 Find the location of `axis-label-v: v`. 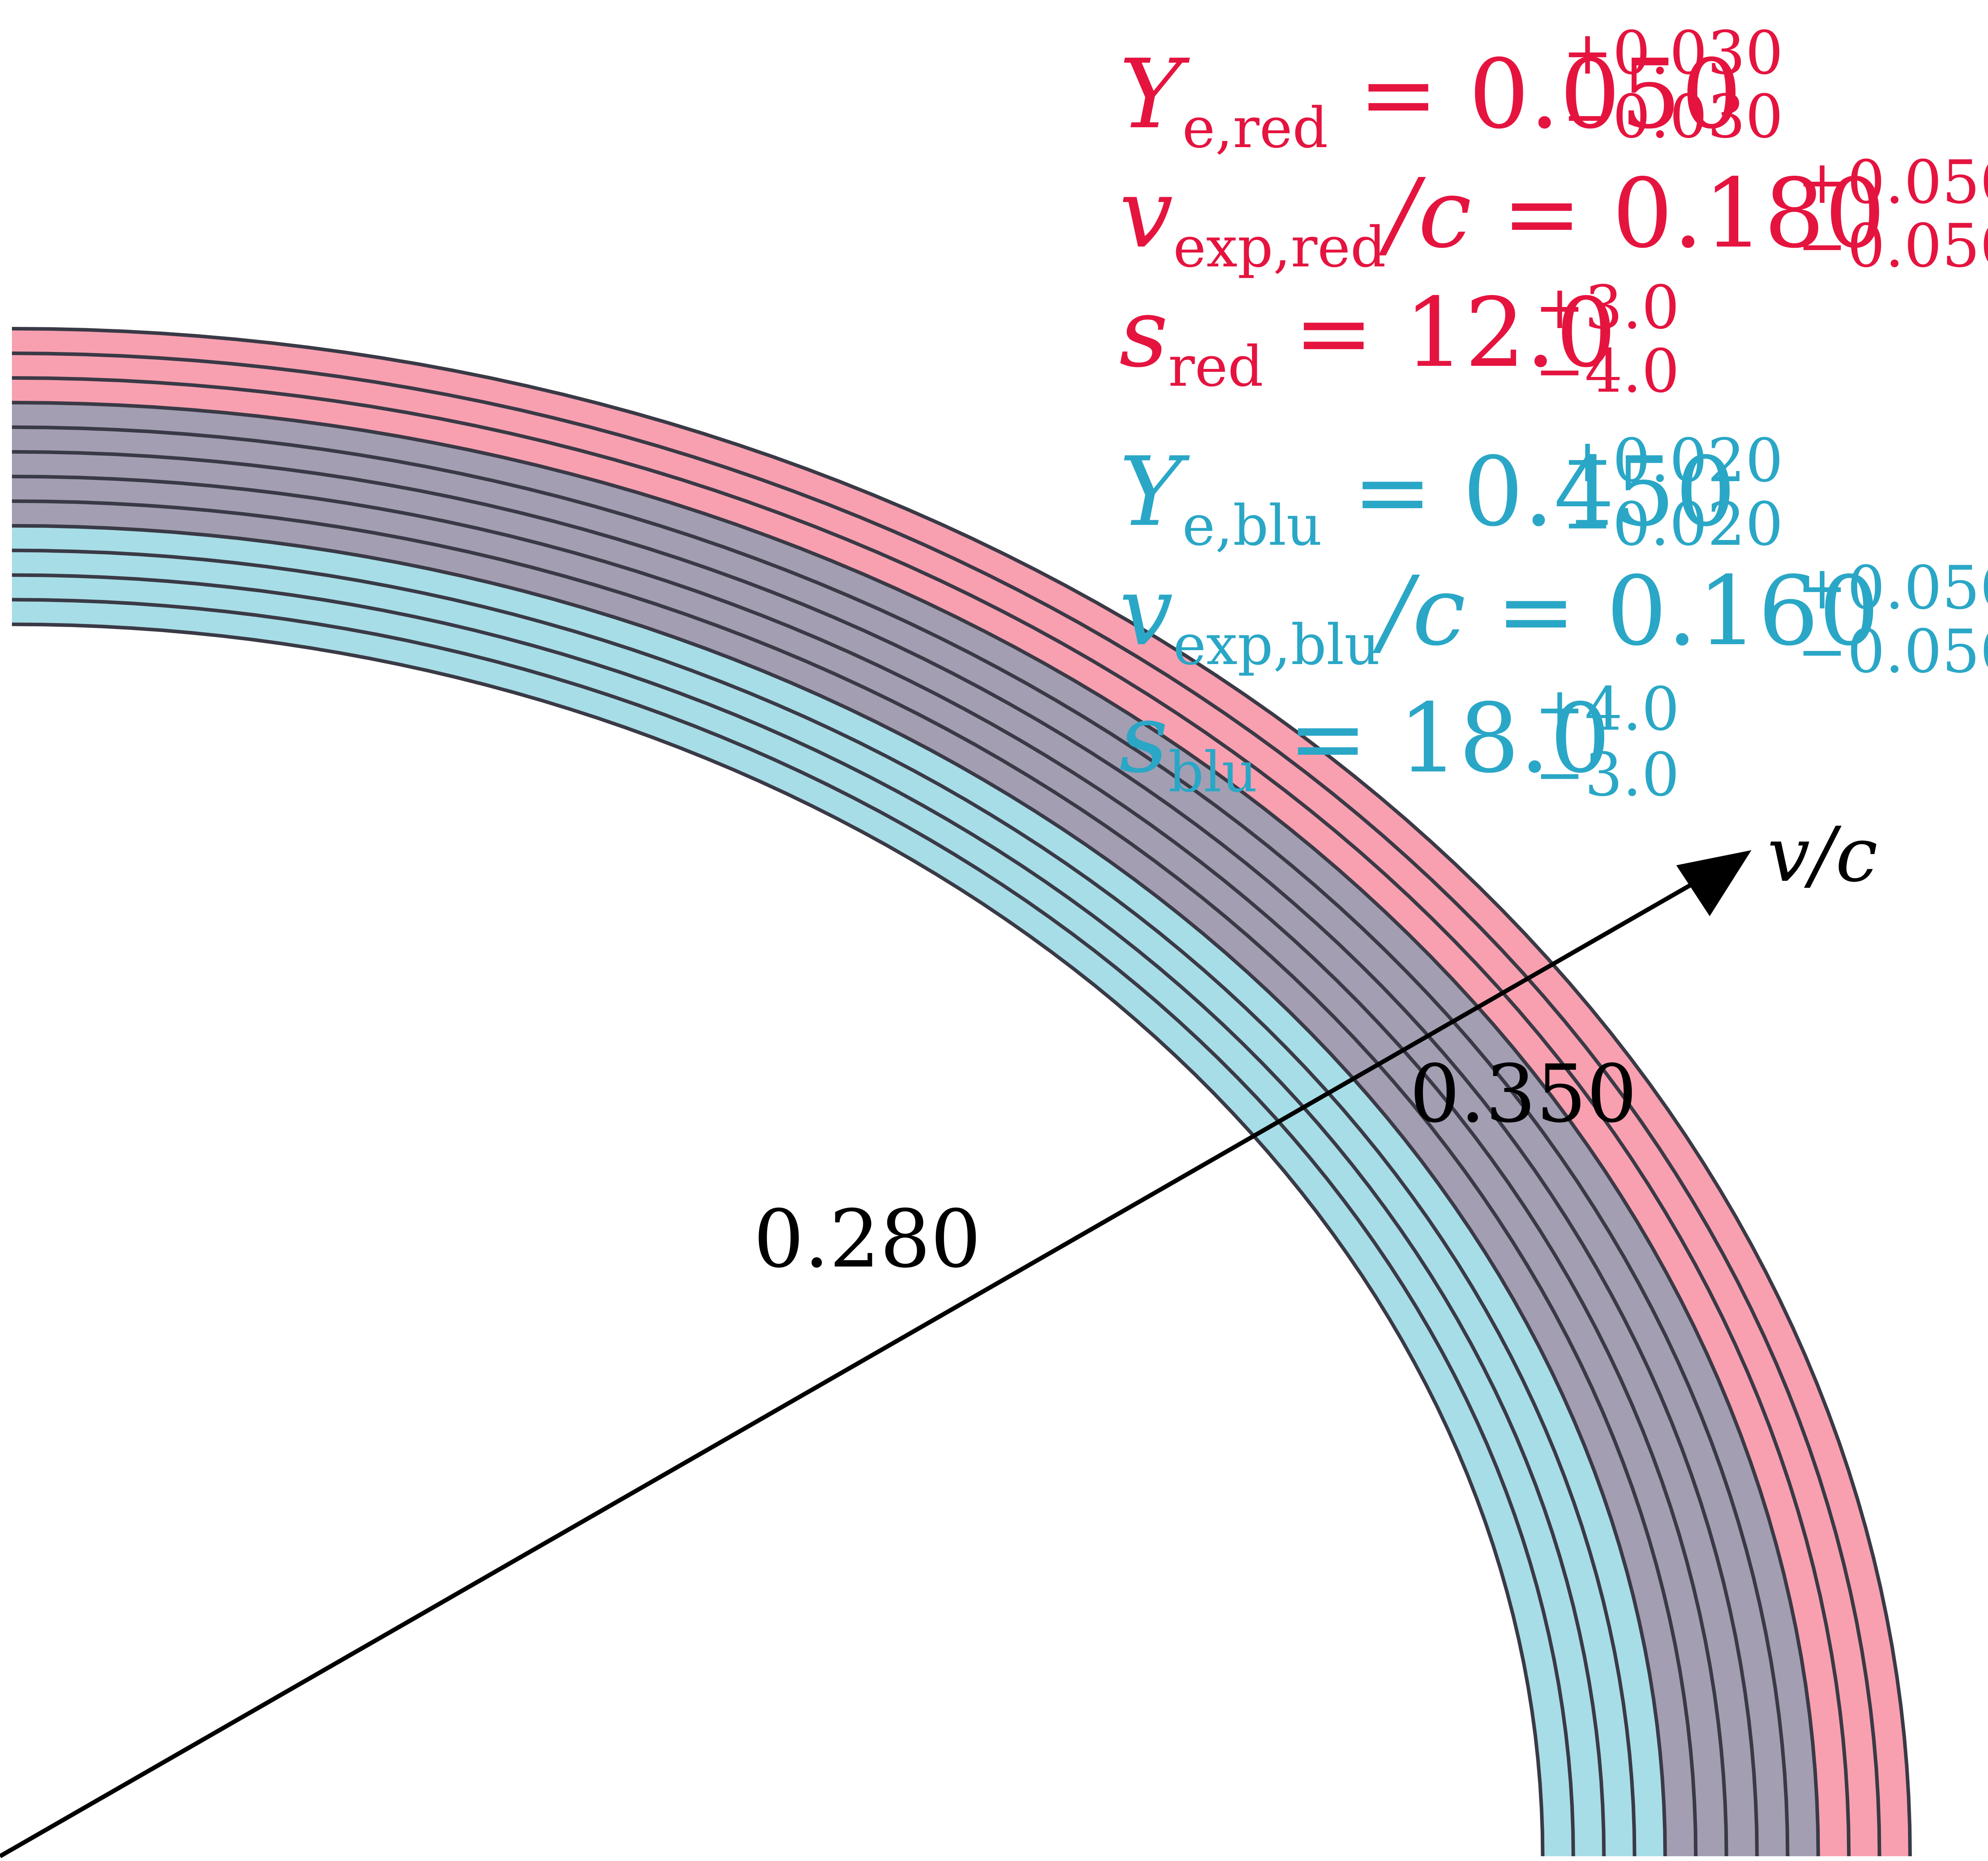

axis-label-v: v is located at coordinates (1788, 855).